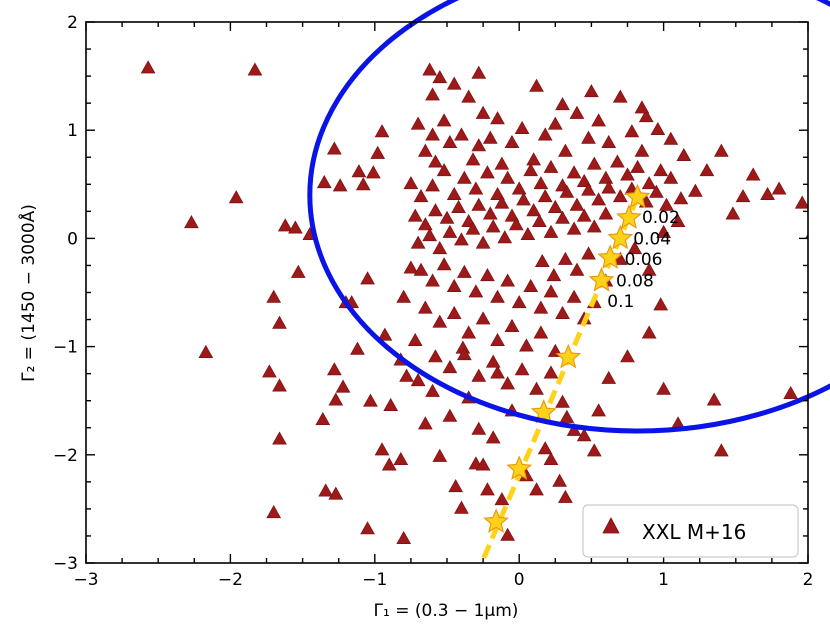 The image size is (830, 635). I want to click on y-tick-label: −1, so click(65, 348).